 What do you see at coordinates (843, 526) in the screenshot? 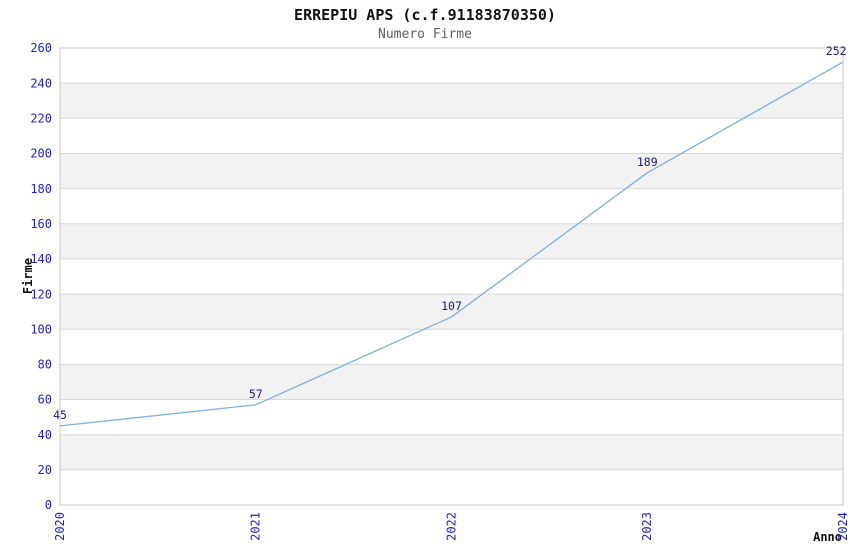
I see `x-tick-label: 2024` at bounding box center [843, 526].